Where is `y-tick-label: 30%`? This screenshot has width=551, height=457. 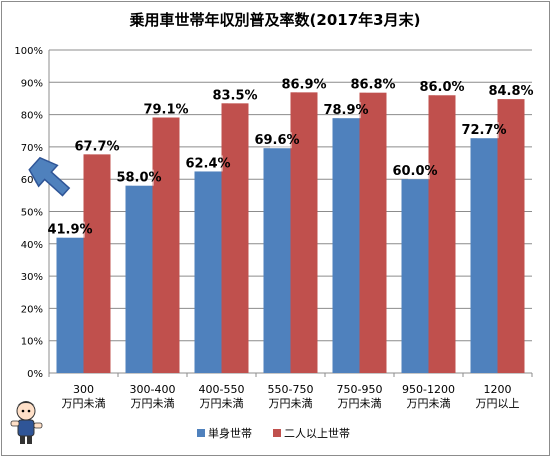
y-tick-label: 30% is located at coordinates (32, 277).